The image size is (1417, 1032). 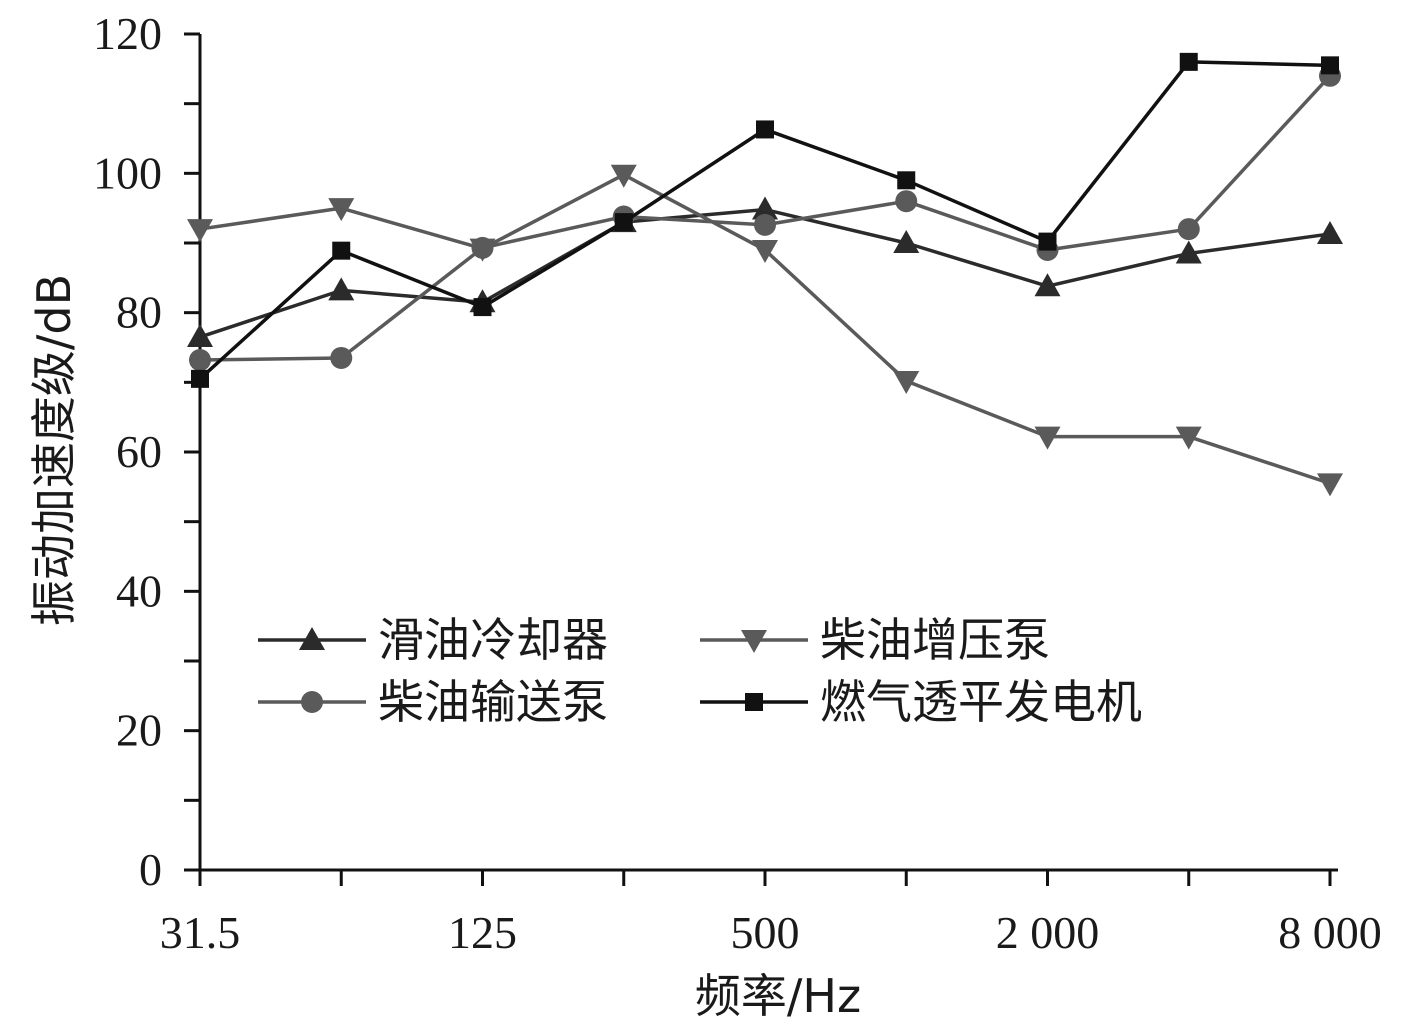 What do you see at coordinates (493, 640) in the screenshot?
I see `legend-label: 滑油冷却器` at bounding box center [493, 640].